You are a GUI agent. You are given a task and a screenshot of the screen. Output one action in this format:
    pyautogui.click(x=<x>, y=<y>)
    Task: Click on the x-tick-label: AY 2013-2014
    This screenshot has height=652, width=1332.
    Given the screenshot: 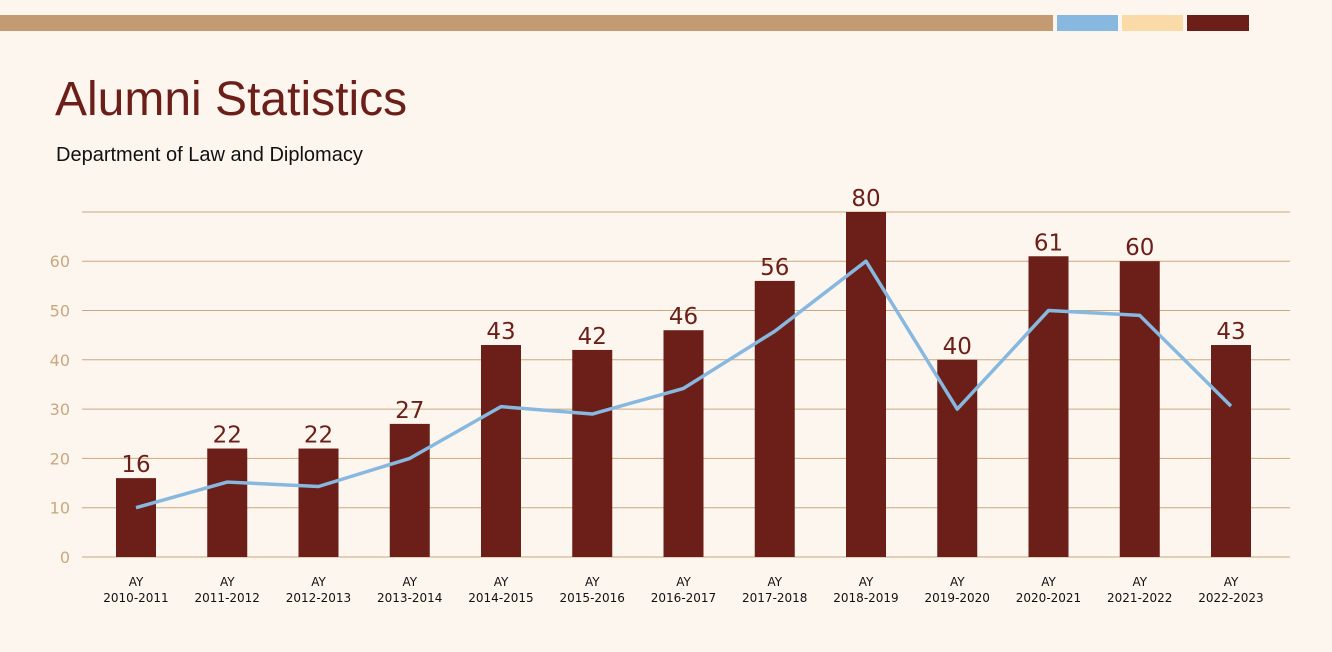 What is the action you would take?
    pyautogui.click(x=409, y=590)
    